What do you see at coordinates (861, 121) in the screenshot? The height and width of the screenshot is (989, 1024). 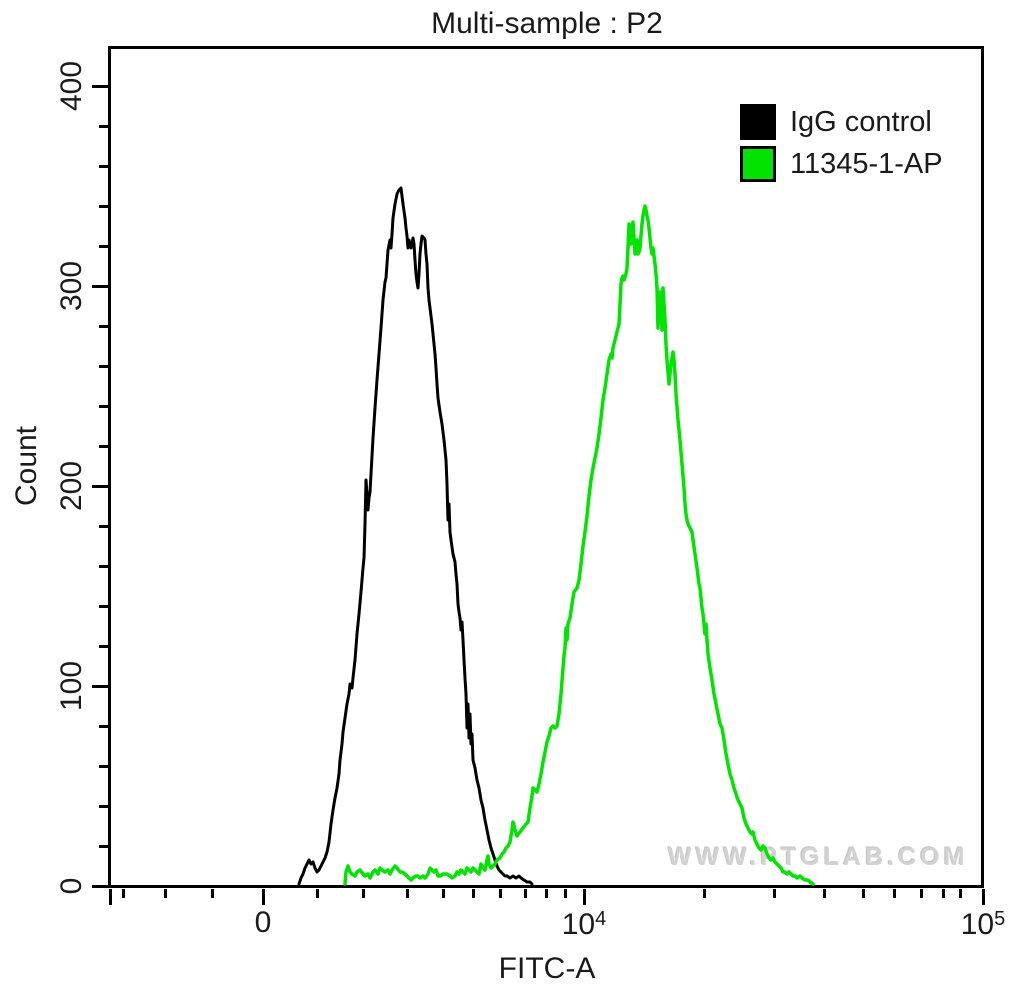 I see `legend-label-igg-control: IgG control` at bounding box center [861, 121].